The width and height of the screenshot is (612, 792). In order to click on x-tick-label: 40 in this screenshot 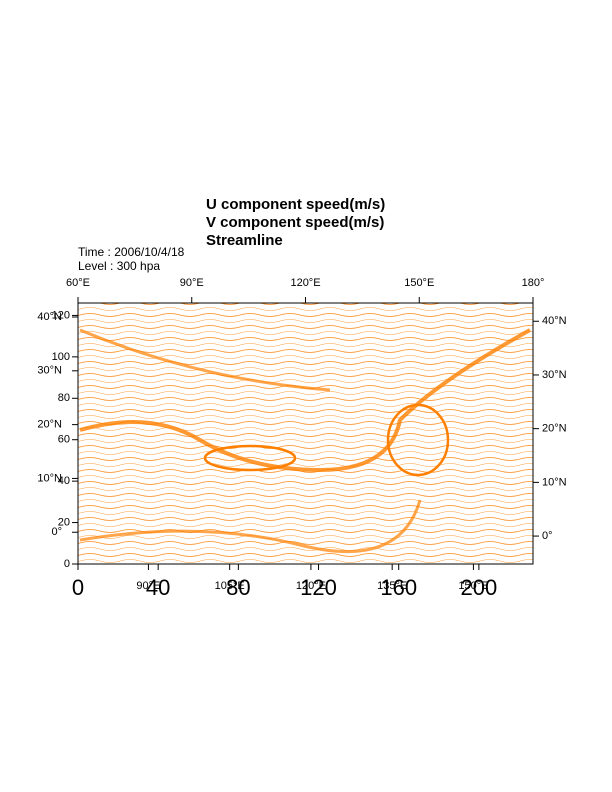, I will do `click(158, 587)`.